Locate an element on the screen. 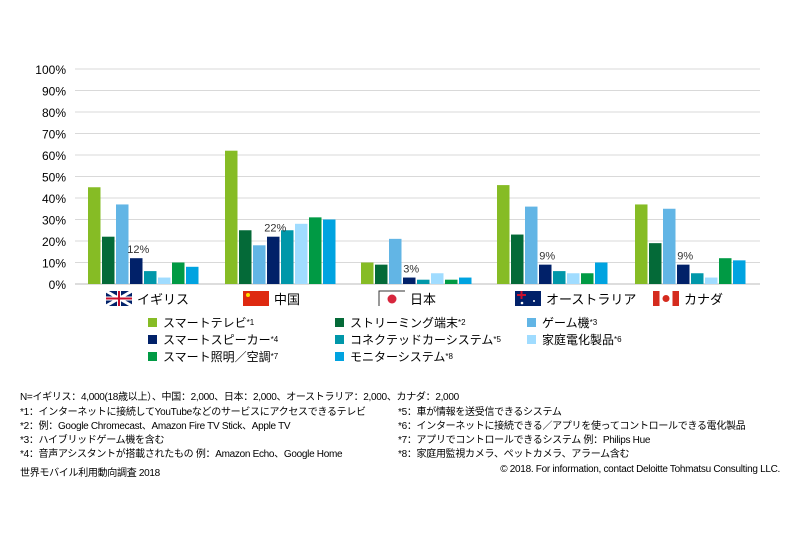 The width and height of the screenshot is (800, 533). category-label: 日本 is located at coordinates (423, 299).